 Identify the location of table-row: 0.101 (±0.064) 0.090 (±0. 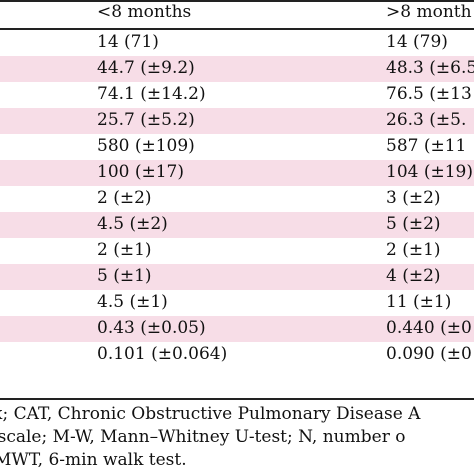
(237, 355).